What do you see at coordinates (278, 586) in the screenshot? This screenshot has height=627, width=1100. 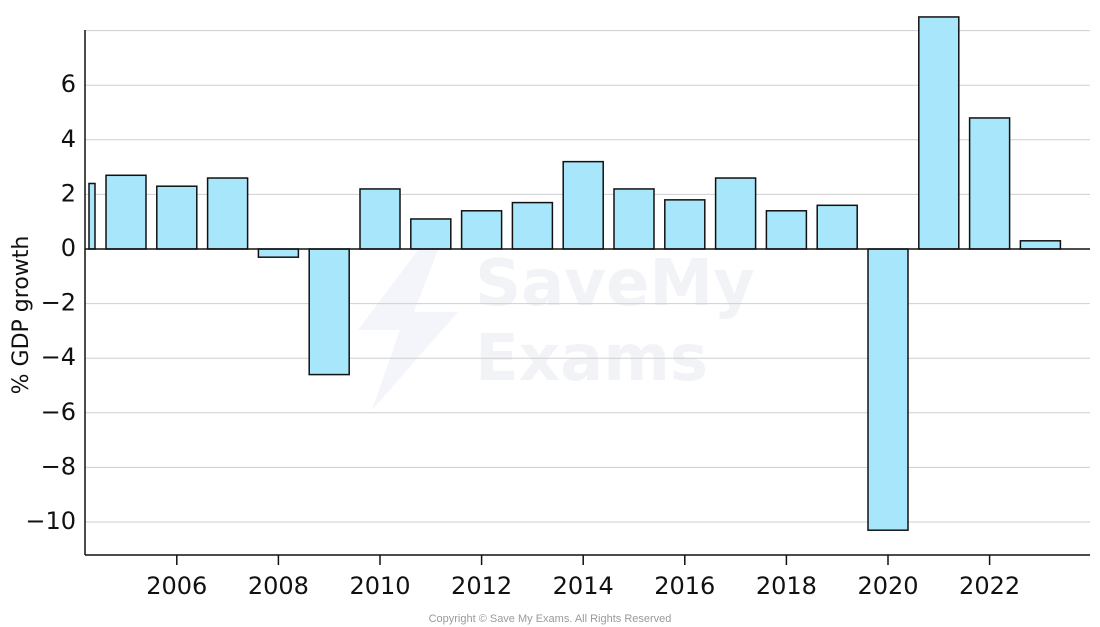 I see `x-tick-label: 2008` at bounding box center [278, 586].